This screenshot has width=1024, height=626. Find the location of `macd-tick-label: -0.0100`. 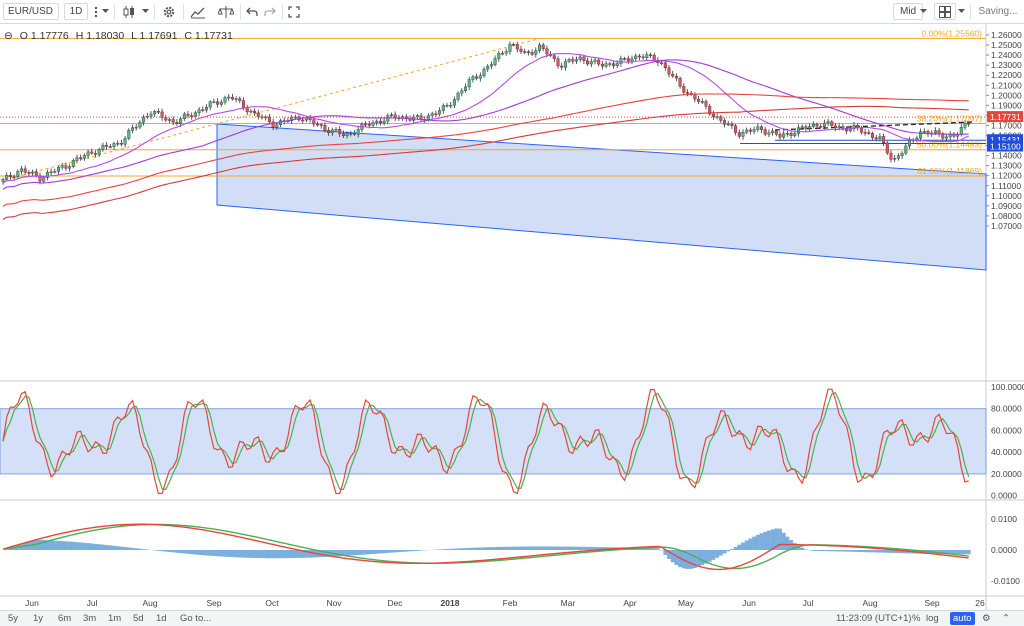

macd-tick-label: -0.0100 is located at coordinates (1005, 581).